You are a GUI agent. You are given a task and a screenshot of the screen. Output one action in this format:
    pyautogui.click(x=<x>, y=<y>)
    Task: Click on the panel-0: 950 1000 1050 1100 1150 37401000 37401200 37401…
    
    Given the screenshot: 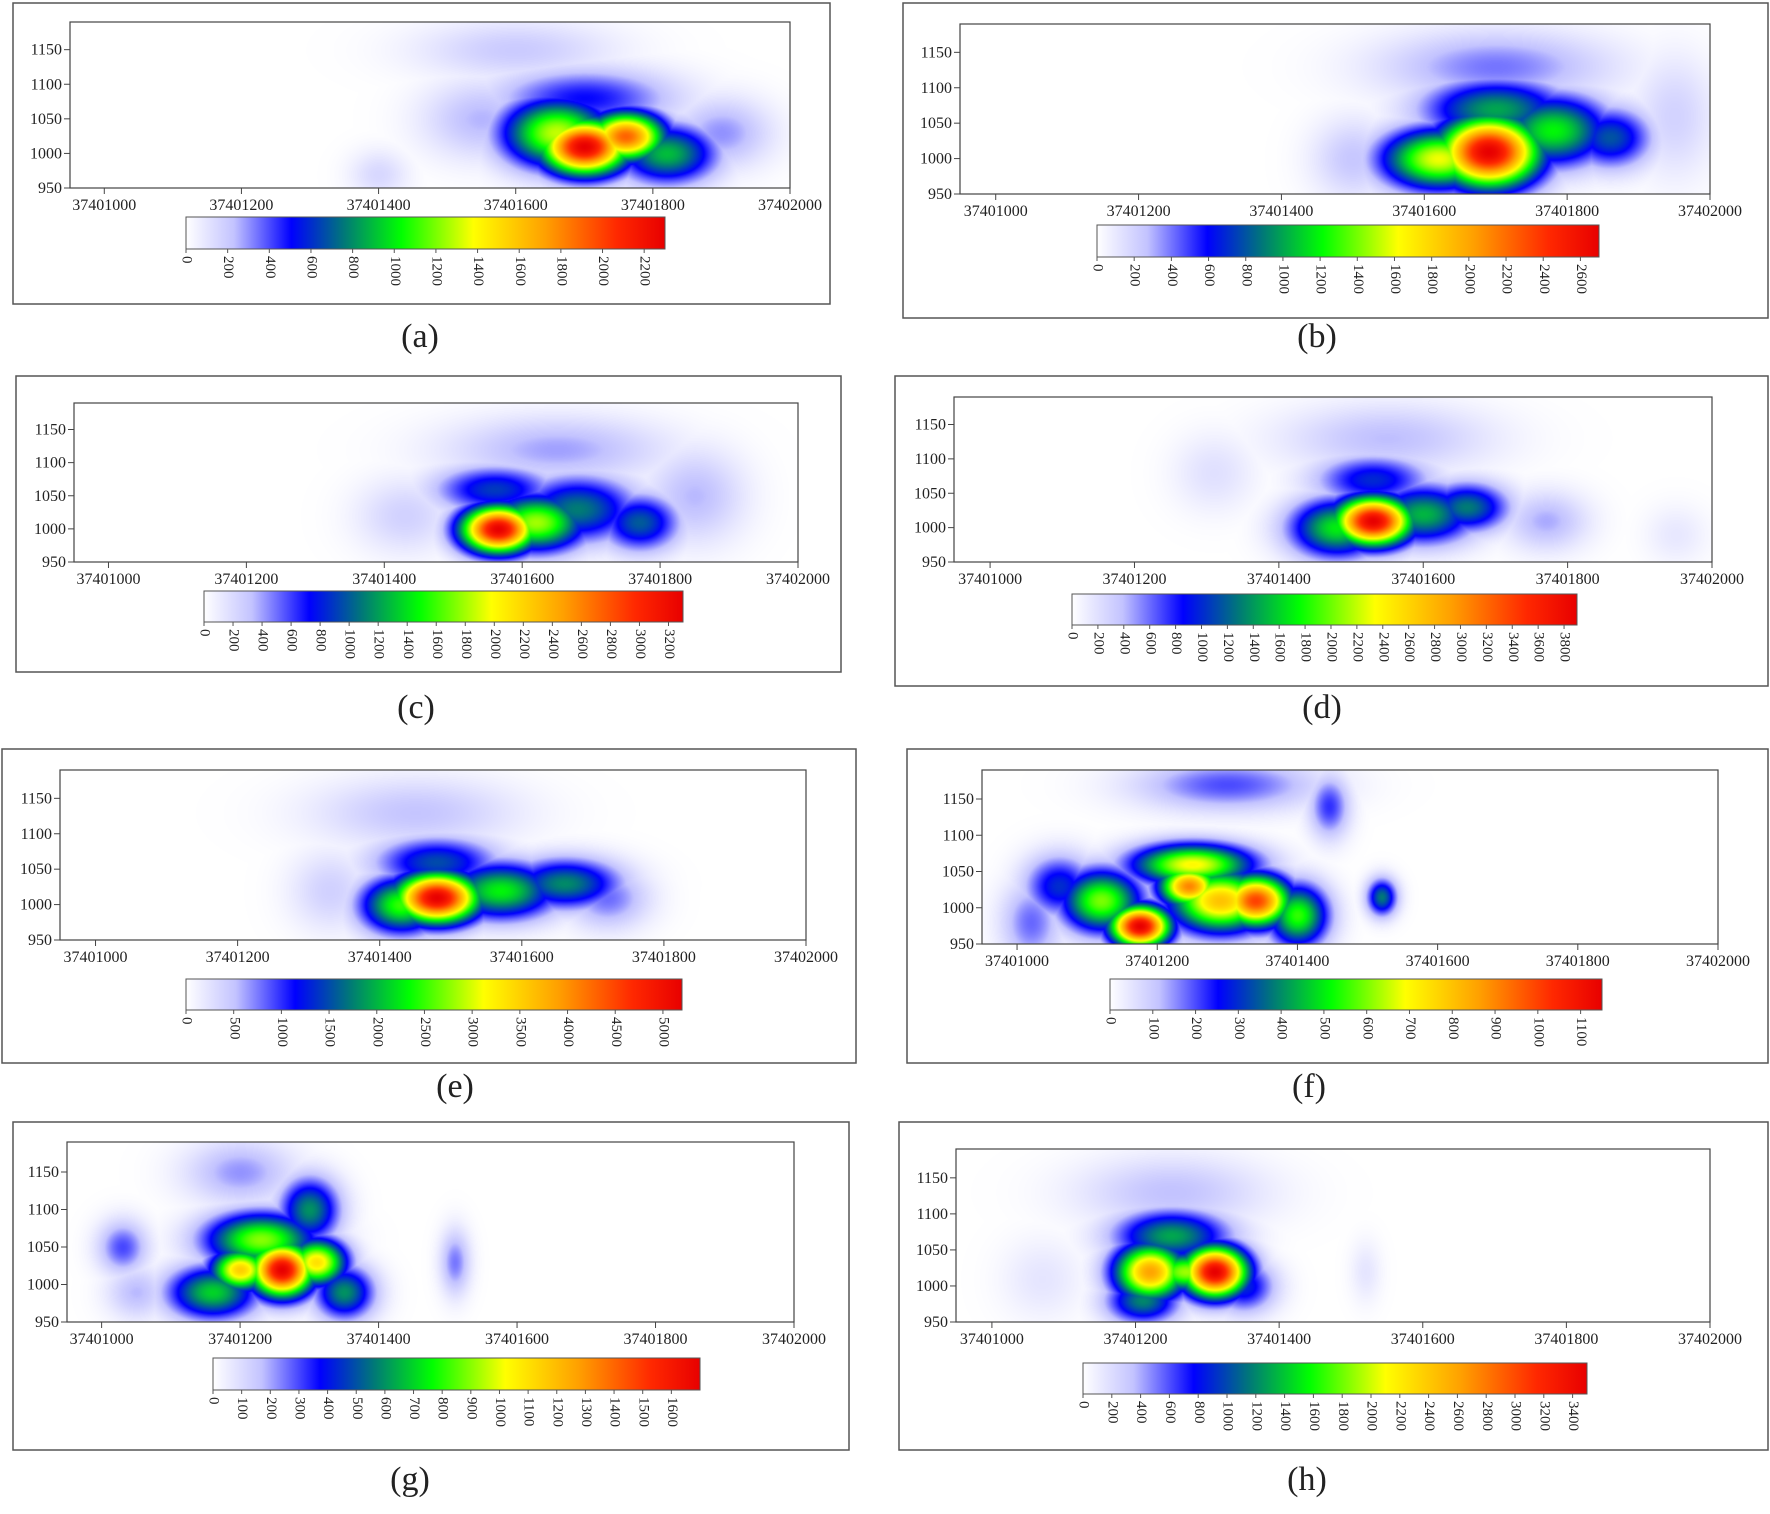 What is the action you would take?
    pyautogui.click(x=421, y=178)
    